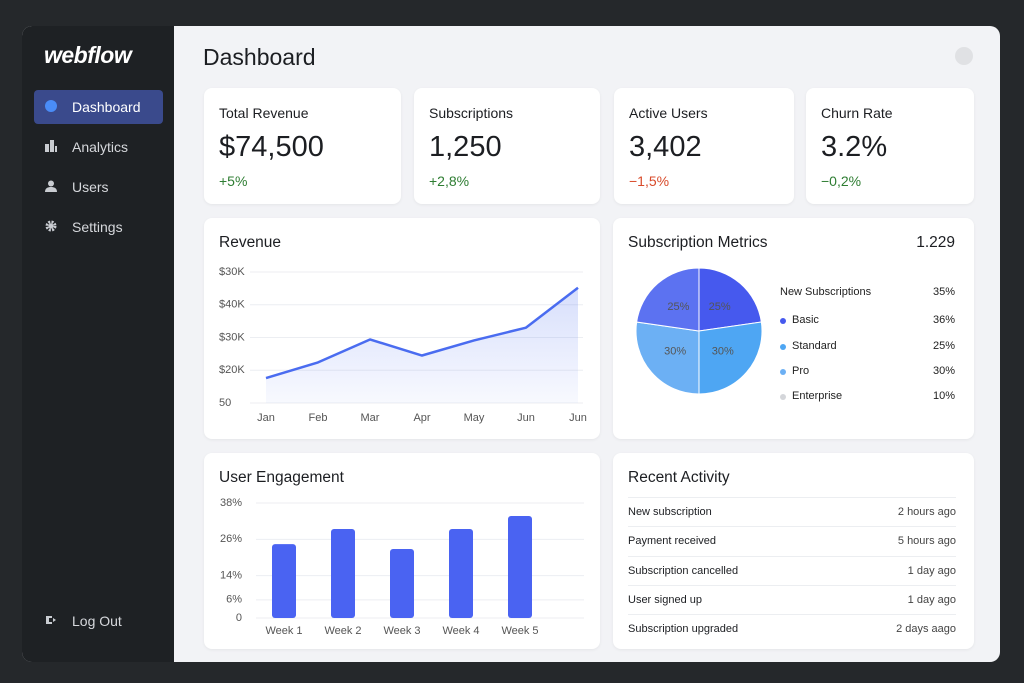 This screenshot has width=1024, height=683. What do you see at coordinates (98, 147) in the screenshot?
I see `nav-item: Analytics` at bounding box center [98, 147].